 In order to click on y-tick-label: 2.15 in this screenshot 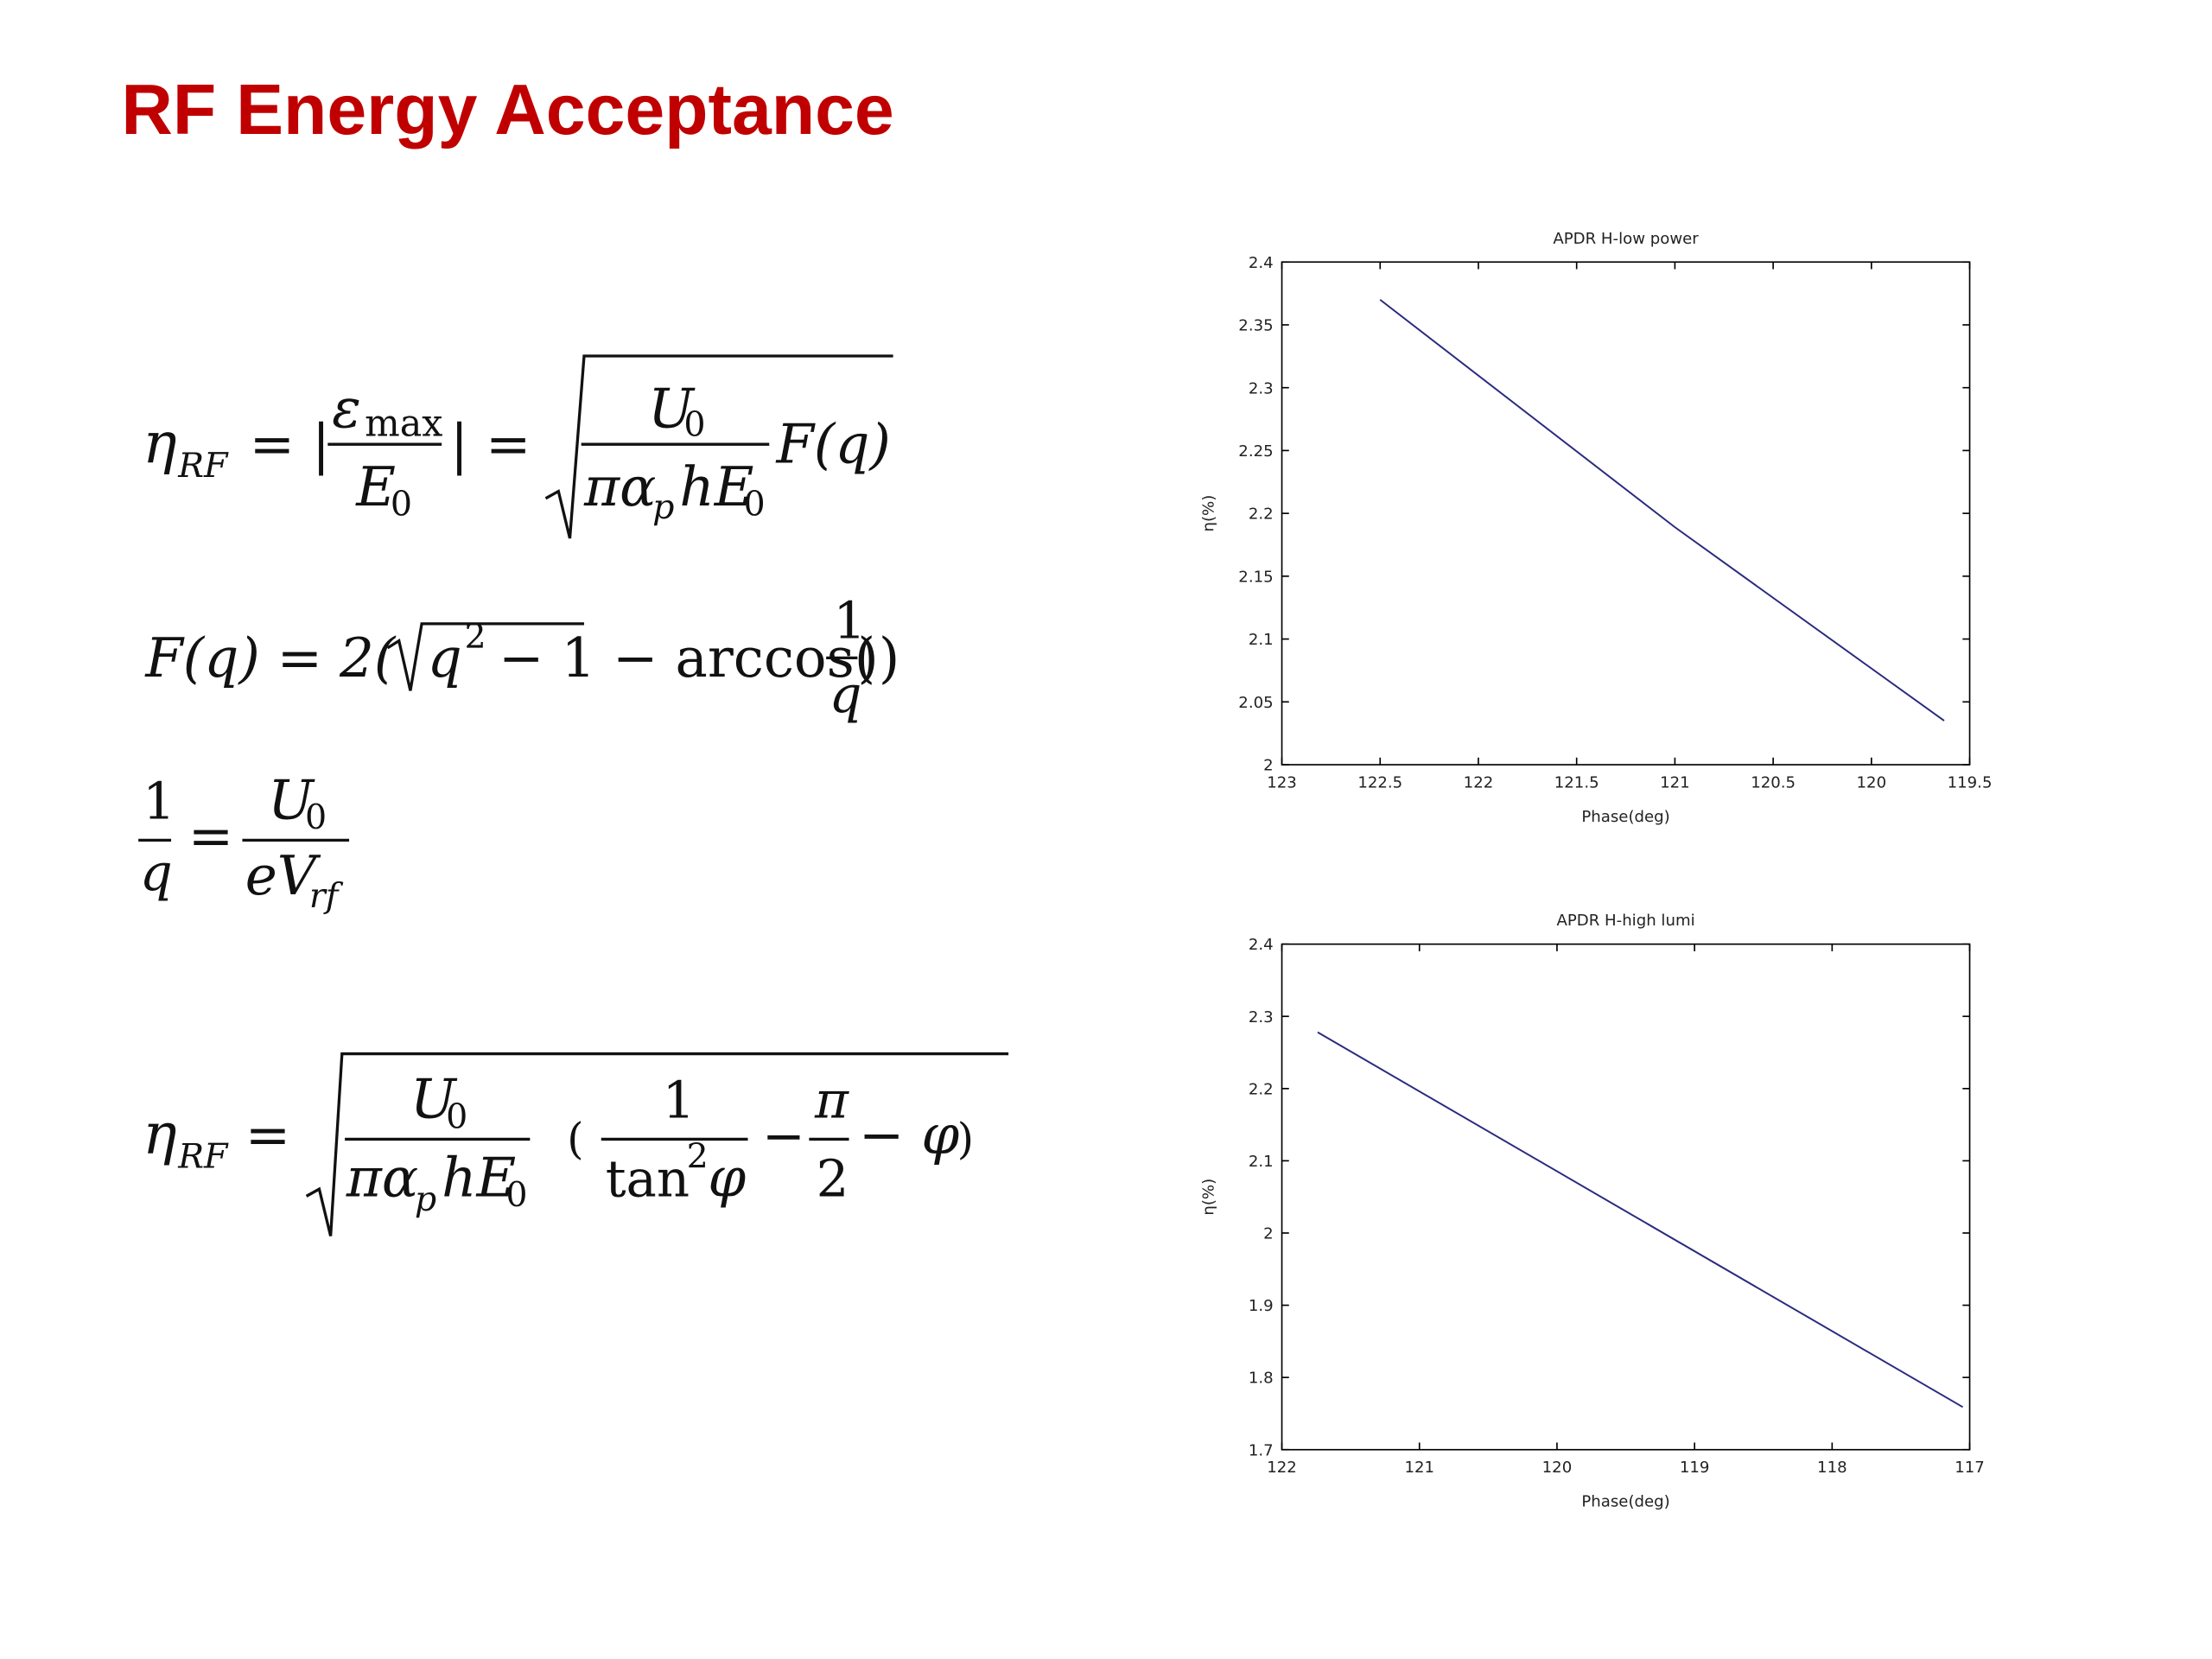, I will do `click(1255, 577)`.